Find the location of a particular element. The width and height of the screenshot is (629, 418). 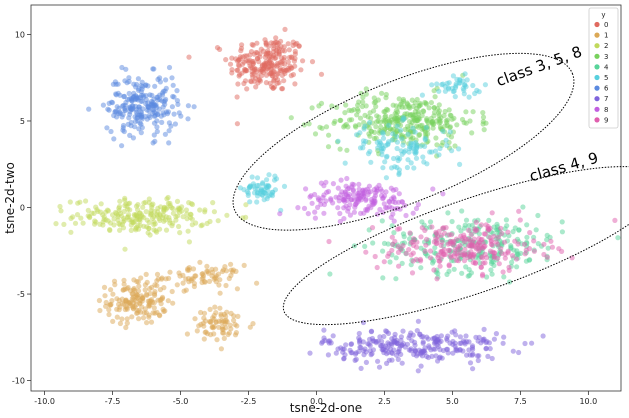

y-tick-label: -5 is located at coordinates (21, 294).